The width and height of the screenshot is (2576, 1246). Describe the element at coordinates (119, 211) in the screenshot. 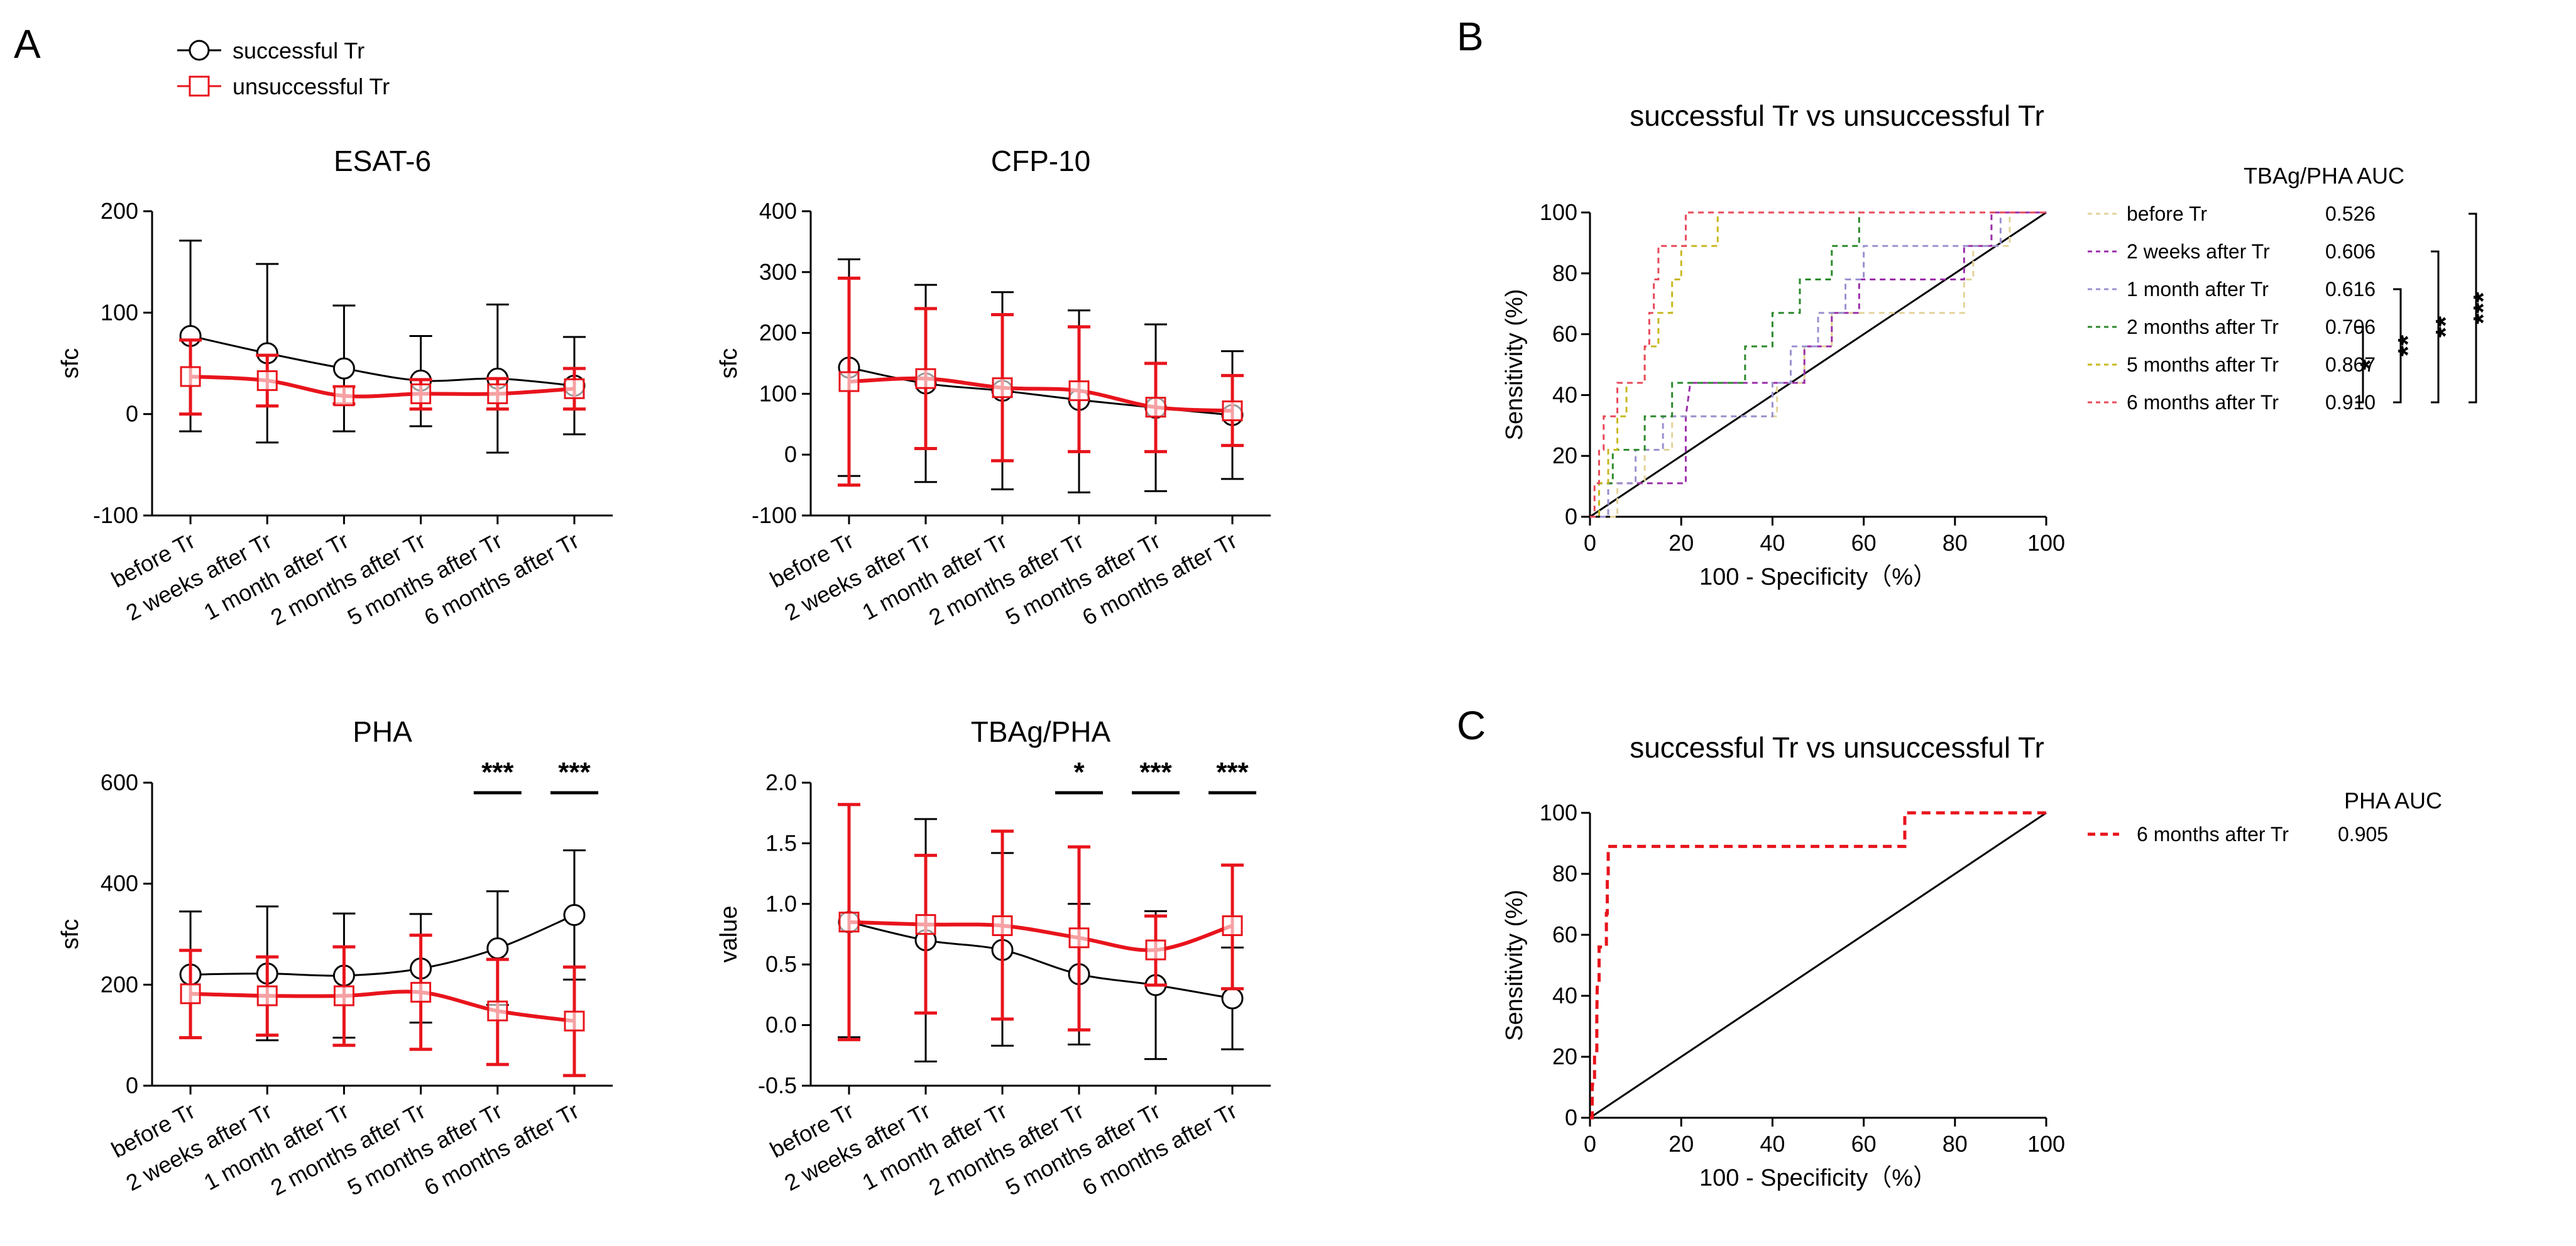

I see `y-tick-label: 200` at that location.